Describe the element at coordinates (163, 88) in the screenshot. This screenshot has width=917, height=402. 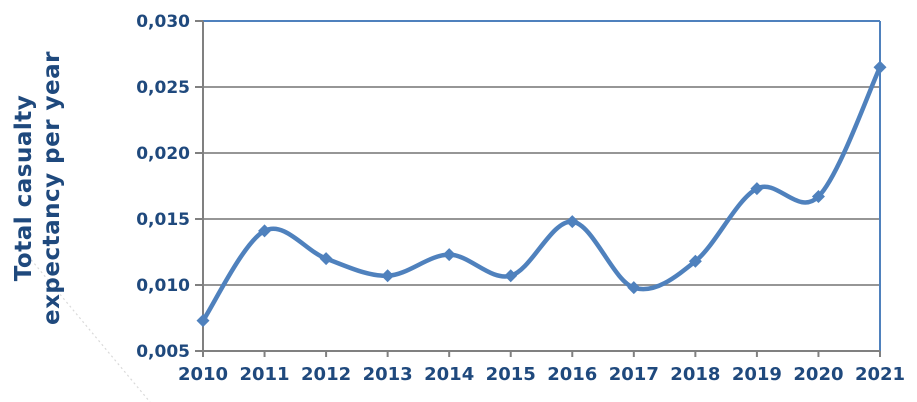
I see `y-tick-label: 0,025` at that location.